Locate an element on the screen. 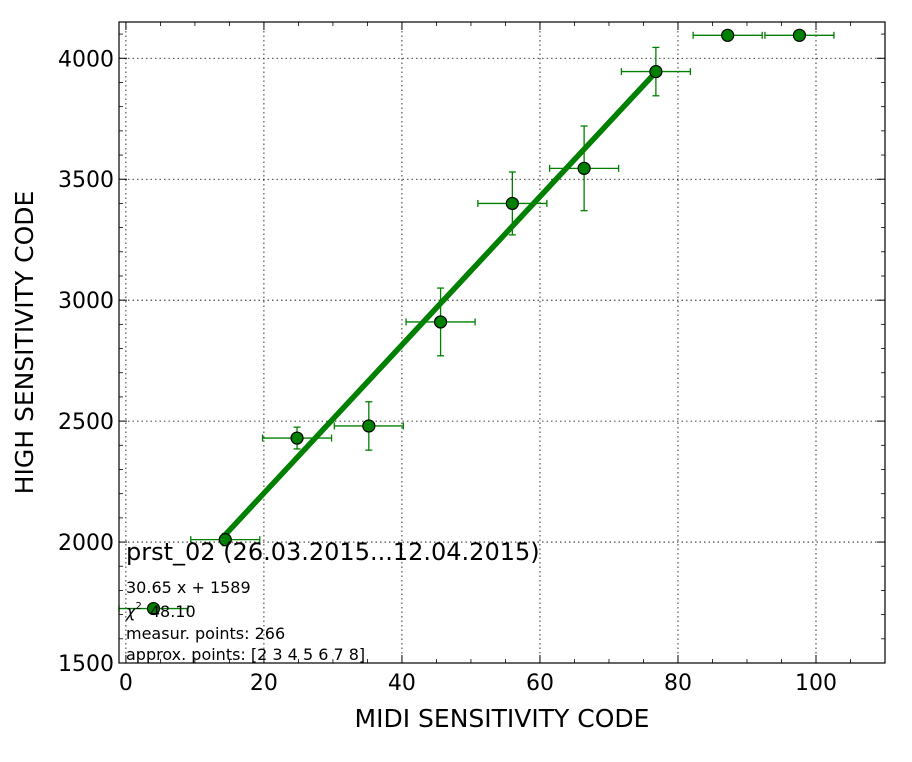 The height and width of the screenshot is (762, 912). y-tick-label: 2000 is located at coordinates (86, 543).